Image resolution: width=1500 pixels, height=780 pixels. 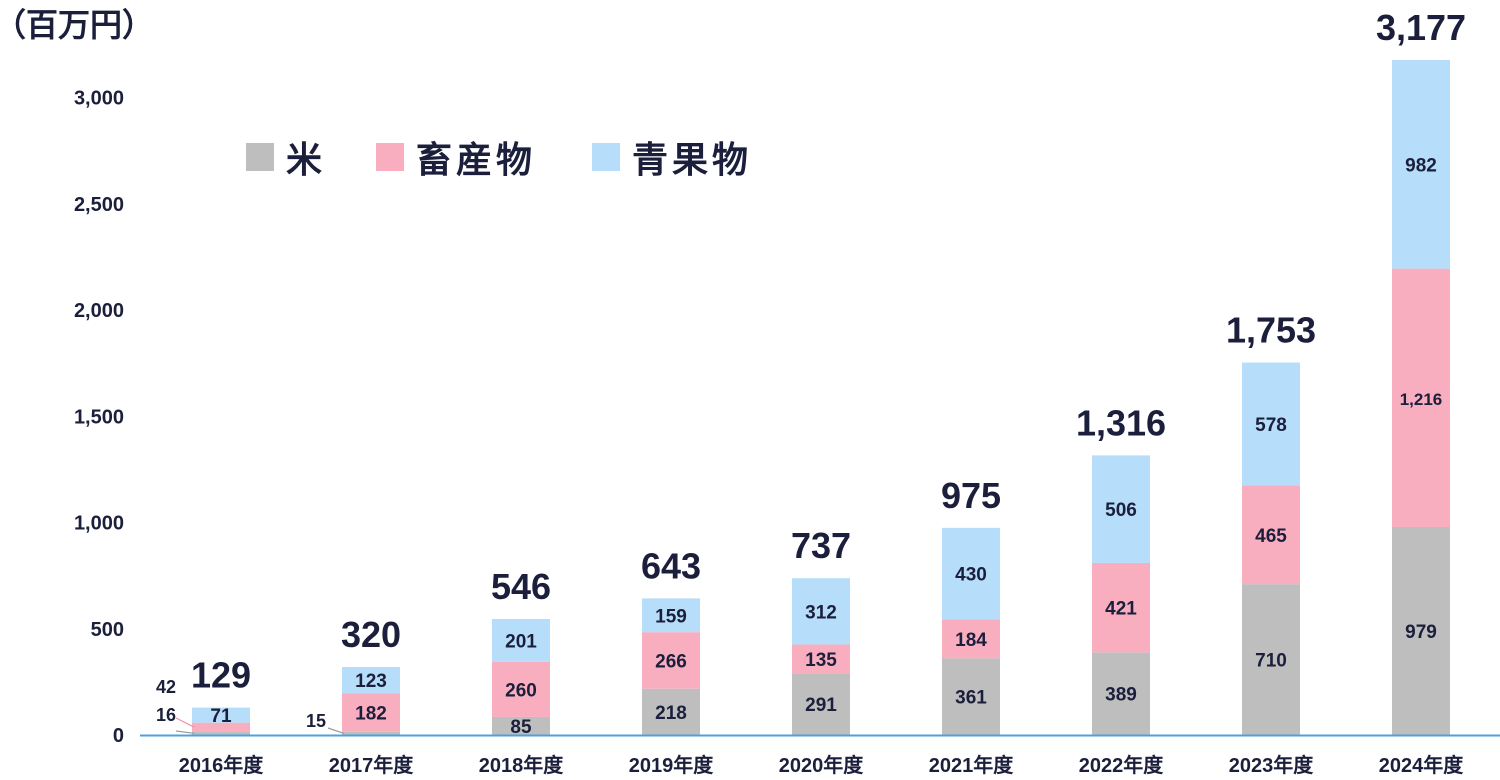 I want to click on bar-group: 710 465 578 1,753, so click(x=1271, y=522).